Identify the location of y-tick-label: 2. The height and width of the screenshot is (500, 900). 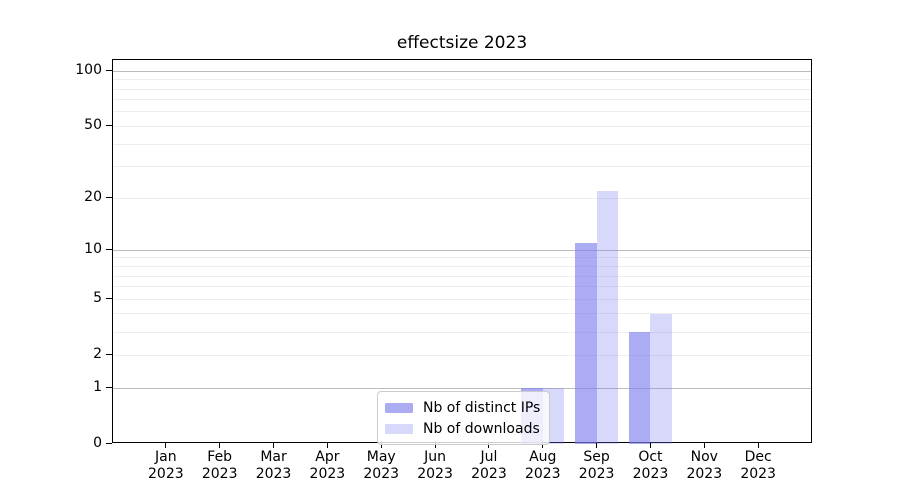
(97, 354).